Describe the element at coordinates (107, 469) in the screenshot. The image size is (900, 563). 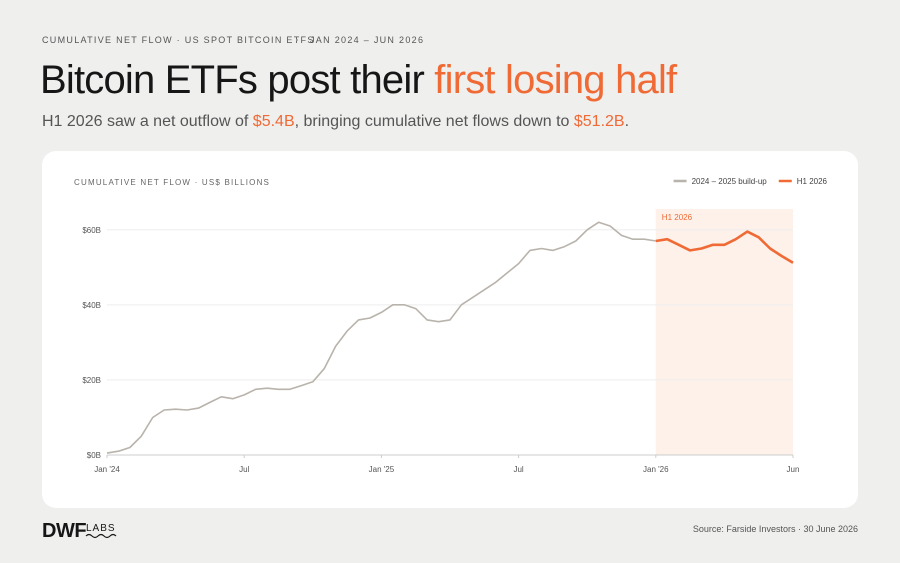
I see `x-tick-label: Jan '24` at that location.